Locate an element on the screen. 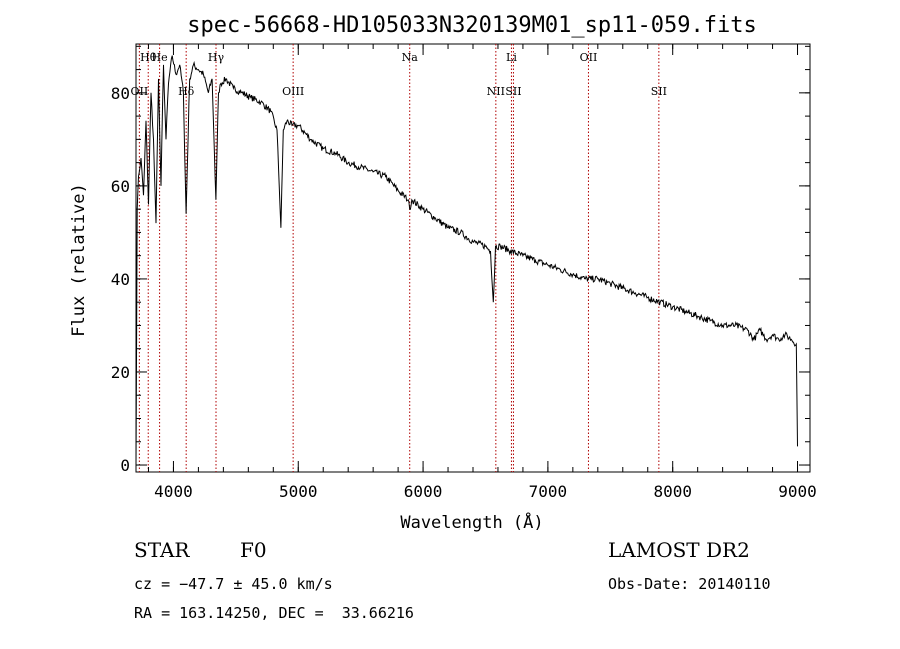 The height and width of the screenshot is (649, 900). line-marker-label: Hθ is located at coordinates (148, 57).